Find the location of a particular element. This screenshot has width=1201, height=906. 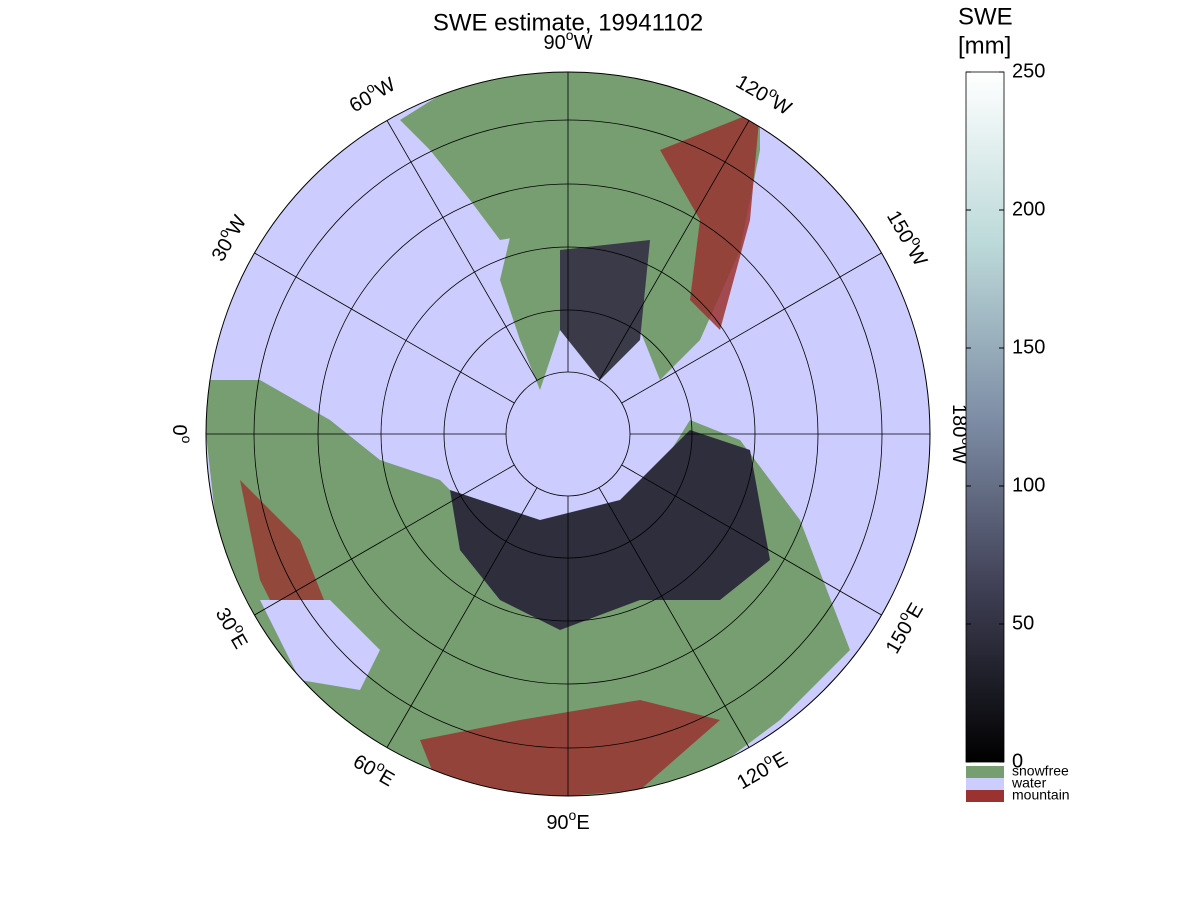

meridian-label: 0o is located at coordinates (182, 434).